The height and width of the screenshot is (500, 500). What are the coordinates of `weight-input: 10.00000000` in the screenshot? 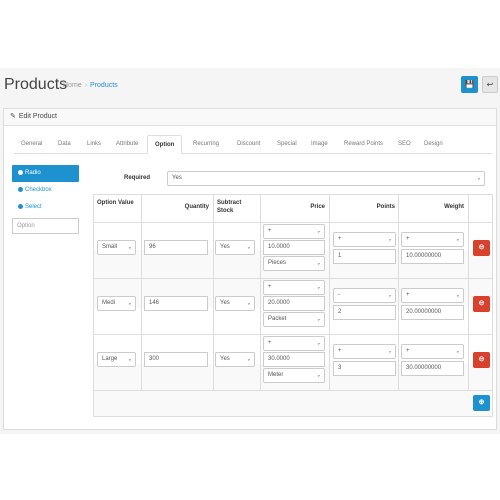 It's located at (432, 256).